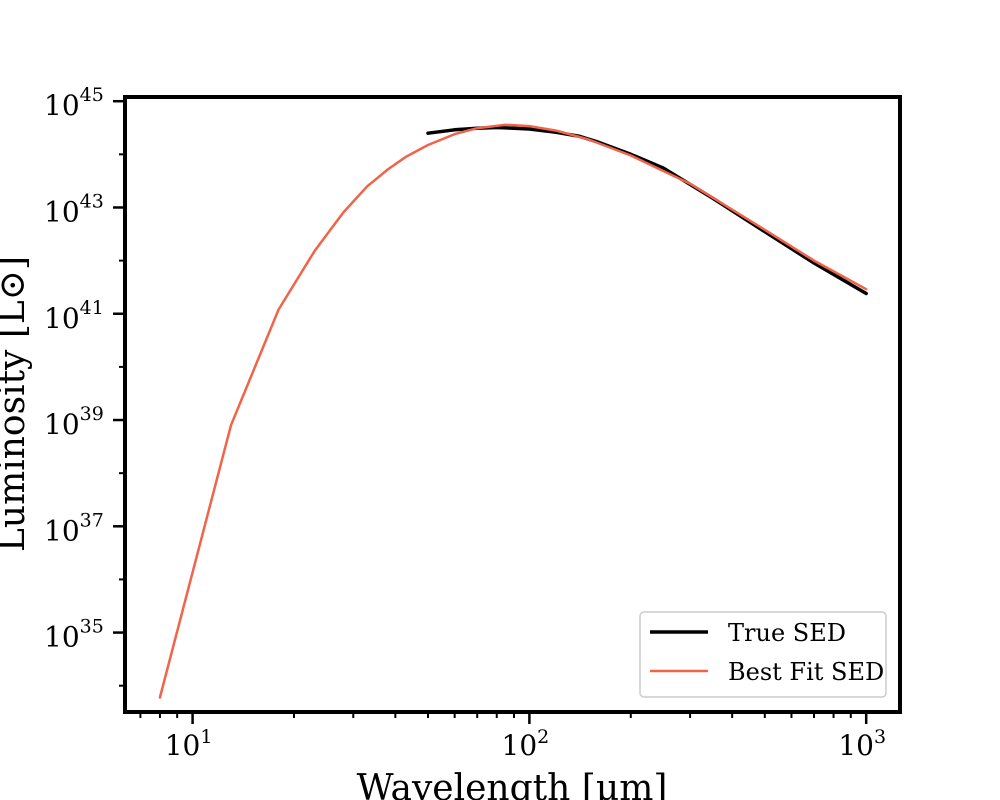 The width and height of the screenshot is (1000, 800). Describe the element at coordinates (74, 528) in the screenshot. I see `y-tick-label: 1037` at that location.